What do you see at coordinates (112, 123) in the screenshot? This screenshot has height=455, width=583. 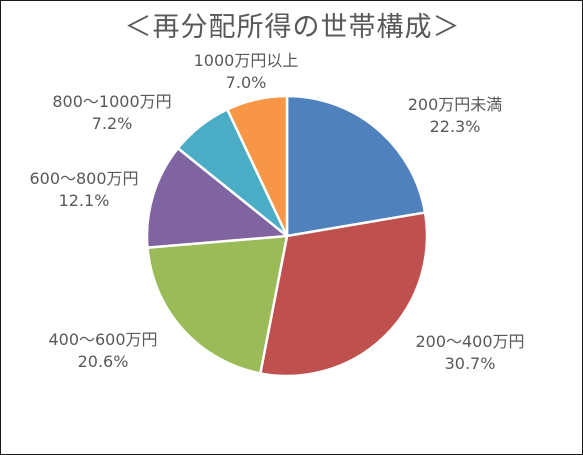 I see `slice-percent-label: 7.2%` at bounding box center [112, 123].